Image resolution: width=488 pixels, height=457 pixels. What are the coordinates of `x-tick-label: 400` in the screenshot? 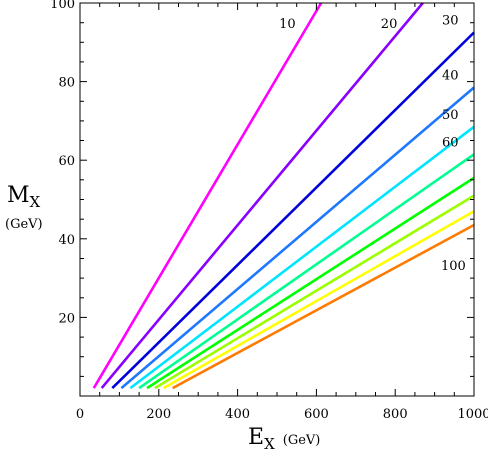 It's located at (237, 414).